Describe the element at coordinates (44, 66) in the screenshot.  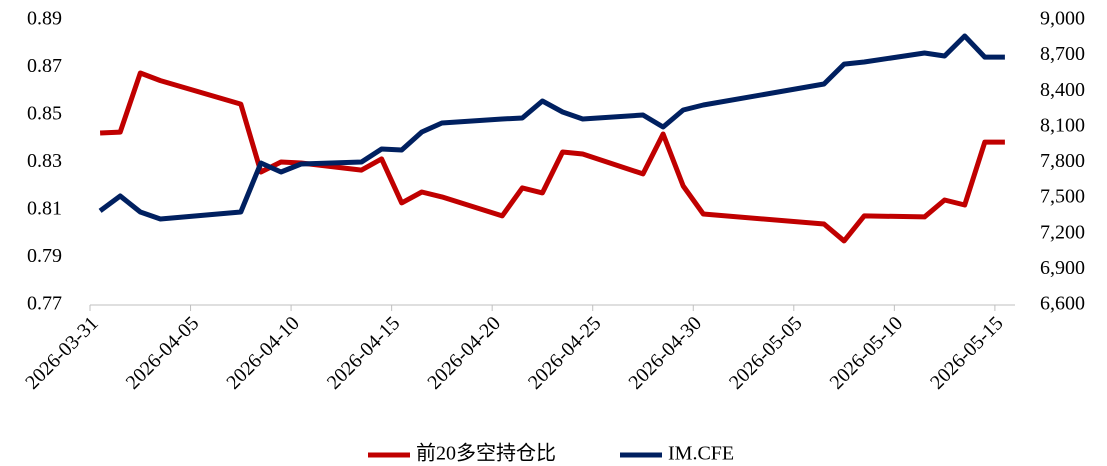
I see `y-tick-label: 0.87` at that location.